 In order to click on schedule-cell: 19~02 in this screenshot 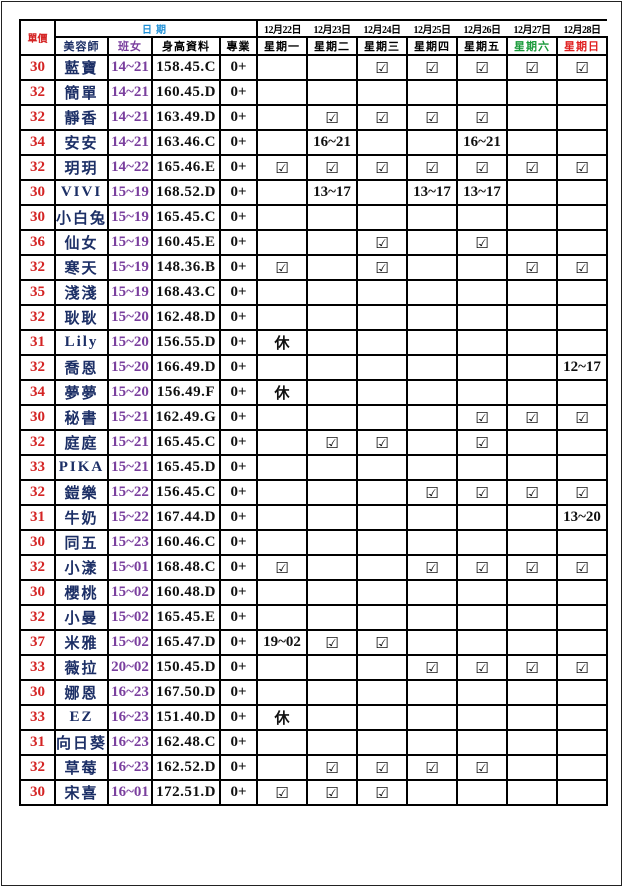, I will do `click(282, 642)`.